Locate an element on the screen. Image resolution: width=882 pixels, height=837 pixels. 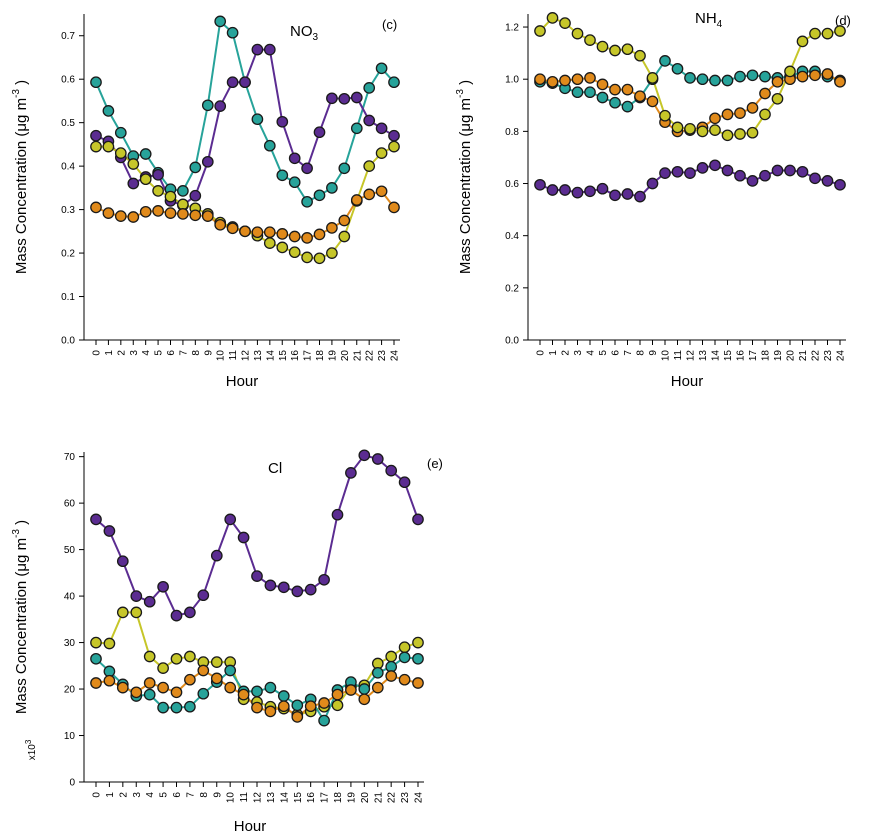
x-tick-label: 20 is located at coordinates (791, 356).